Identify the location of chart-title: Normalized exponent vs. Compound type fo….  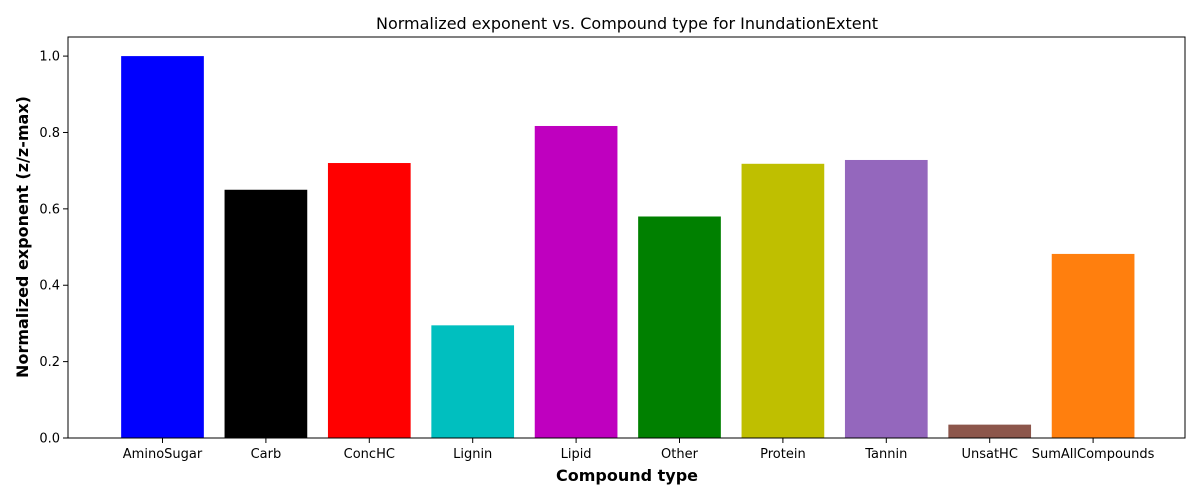
(627, 23).